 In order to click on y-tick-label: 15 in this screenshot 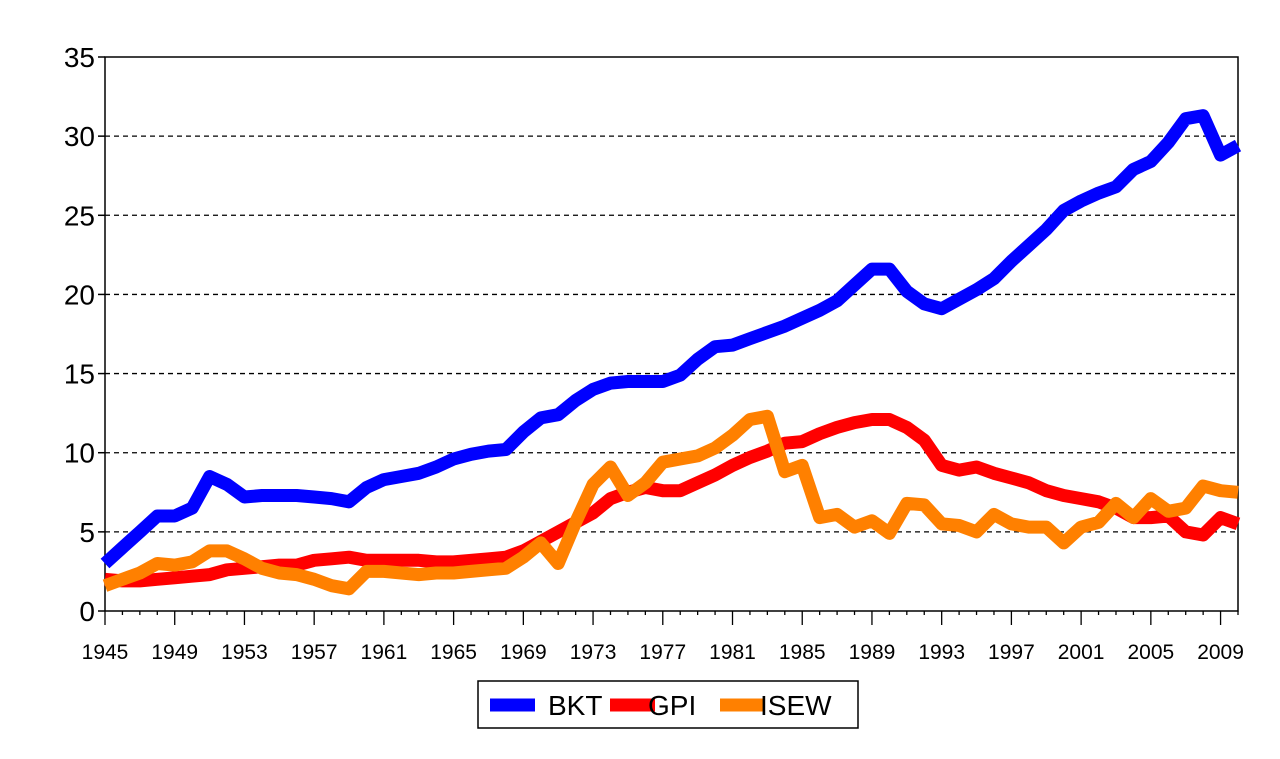, I will do `click(79, 374)`.